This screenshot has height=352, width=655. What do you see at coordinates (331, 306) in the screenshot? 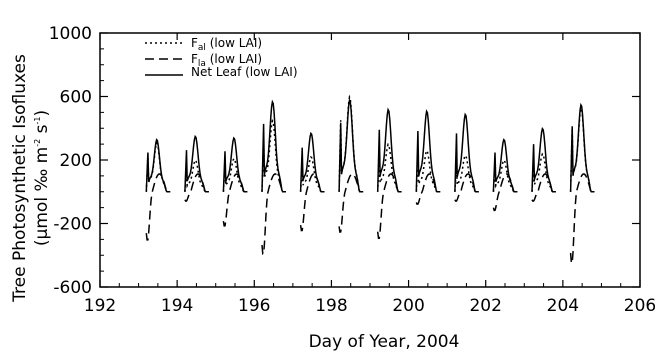
I see `x-tick-label: 198` at bounding box center [331, 306].